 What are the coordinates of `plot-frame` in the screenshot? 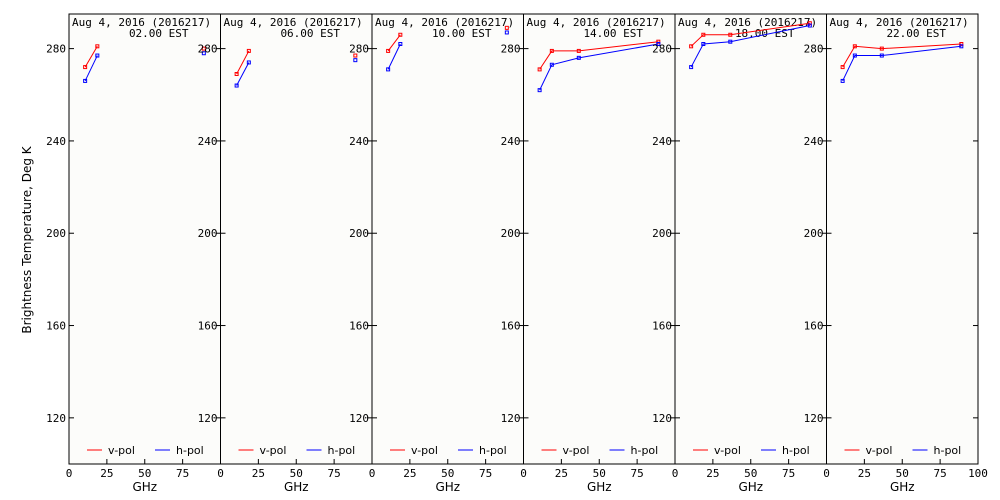 It's located at (599, 239).